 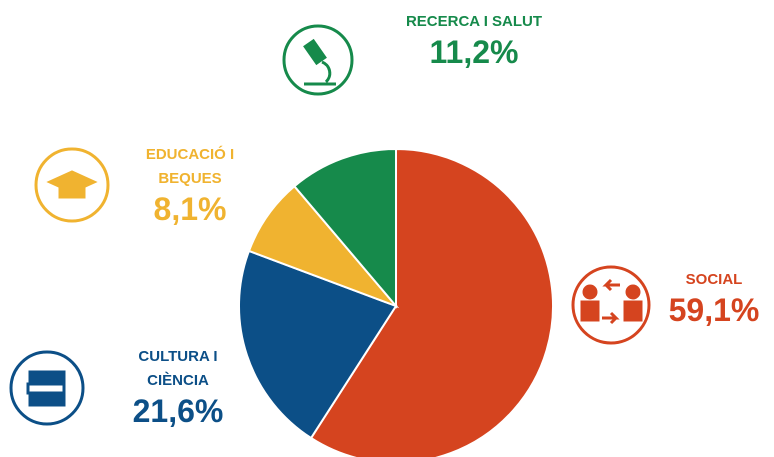 What do you see at coordinates (178, 411) in the screenshot?
I see `value-label: 21,6%` at bounding box center [178, 411].